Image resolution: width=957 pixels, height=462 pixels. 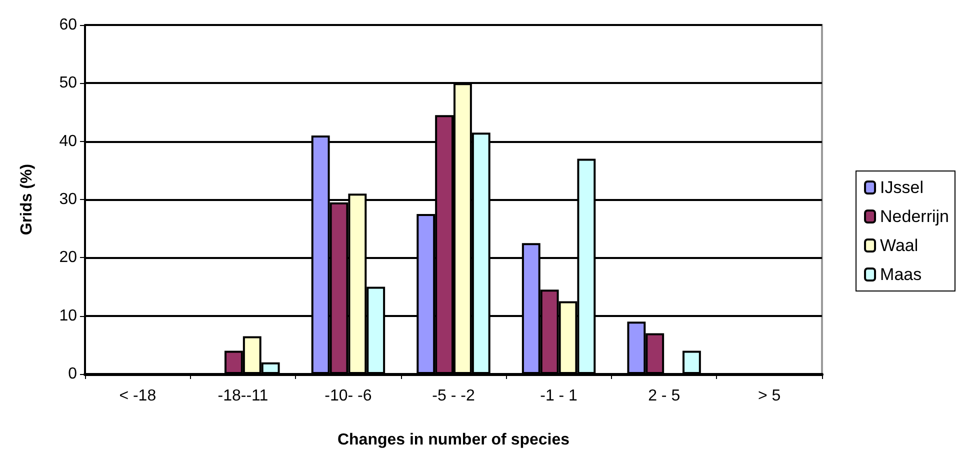 What do you see at coordinates (68, 25) in the screenshot?
I see `y-tick-label: 60` at bounding box center [68, 25].